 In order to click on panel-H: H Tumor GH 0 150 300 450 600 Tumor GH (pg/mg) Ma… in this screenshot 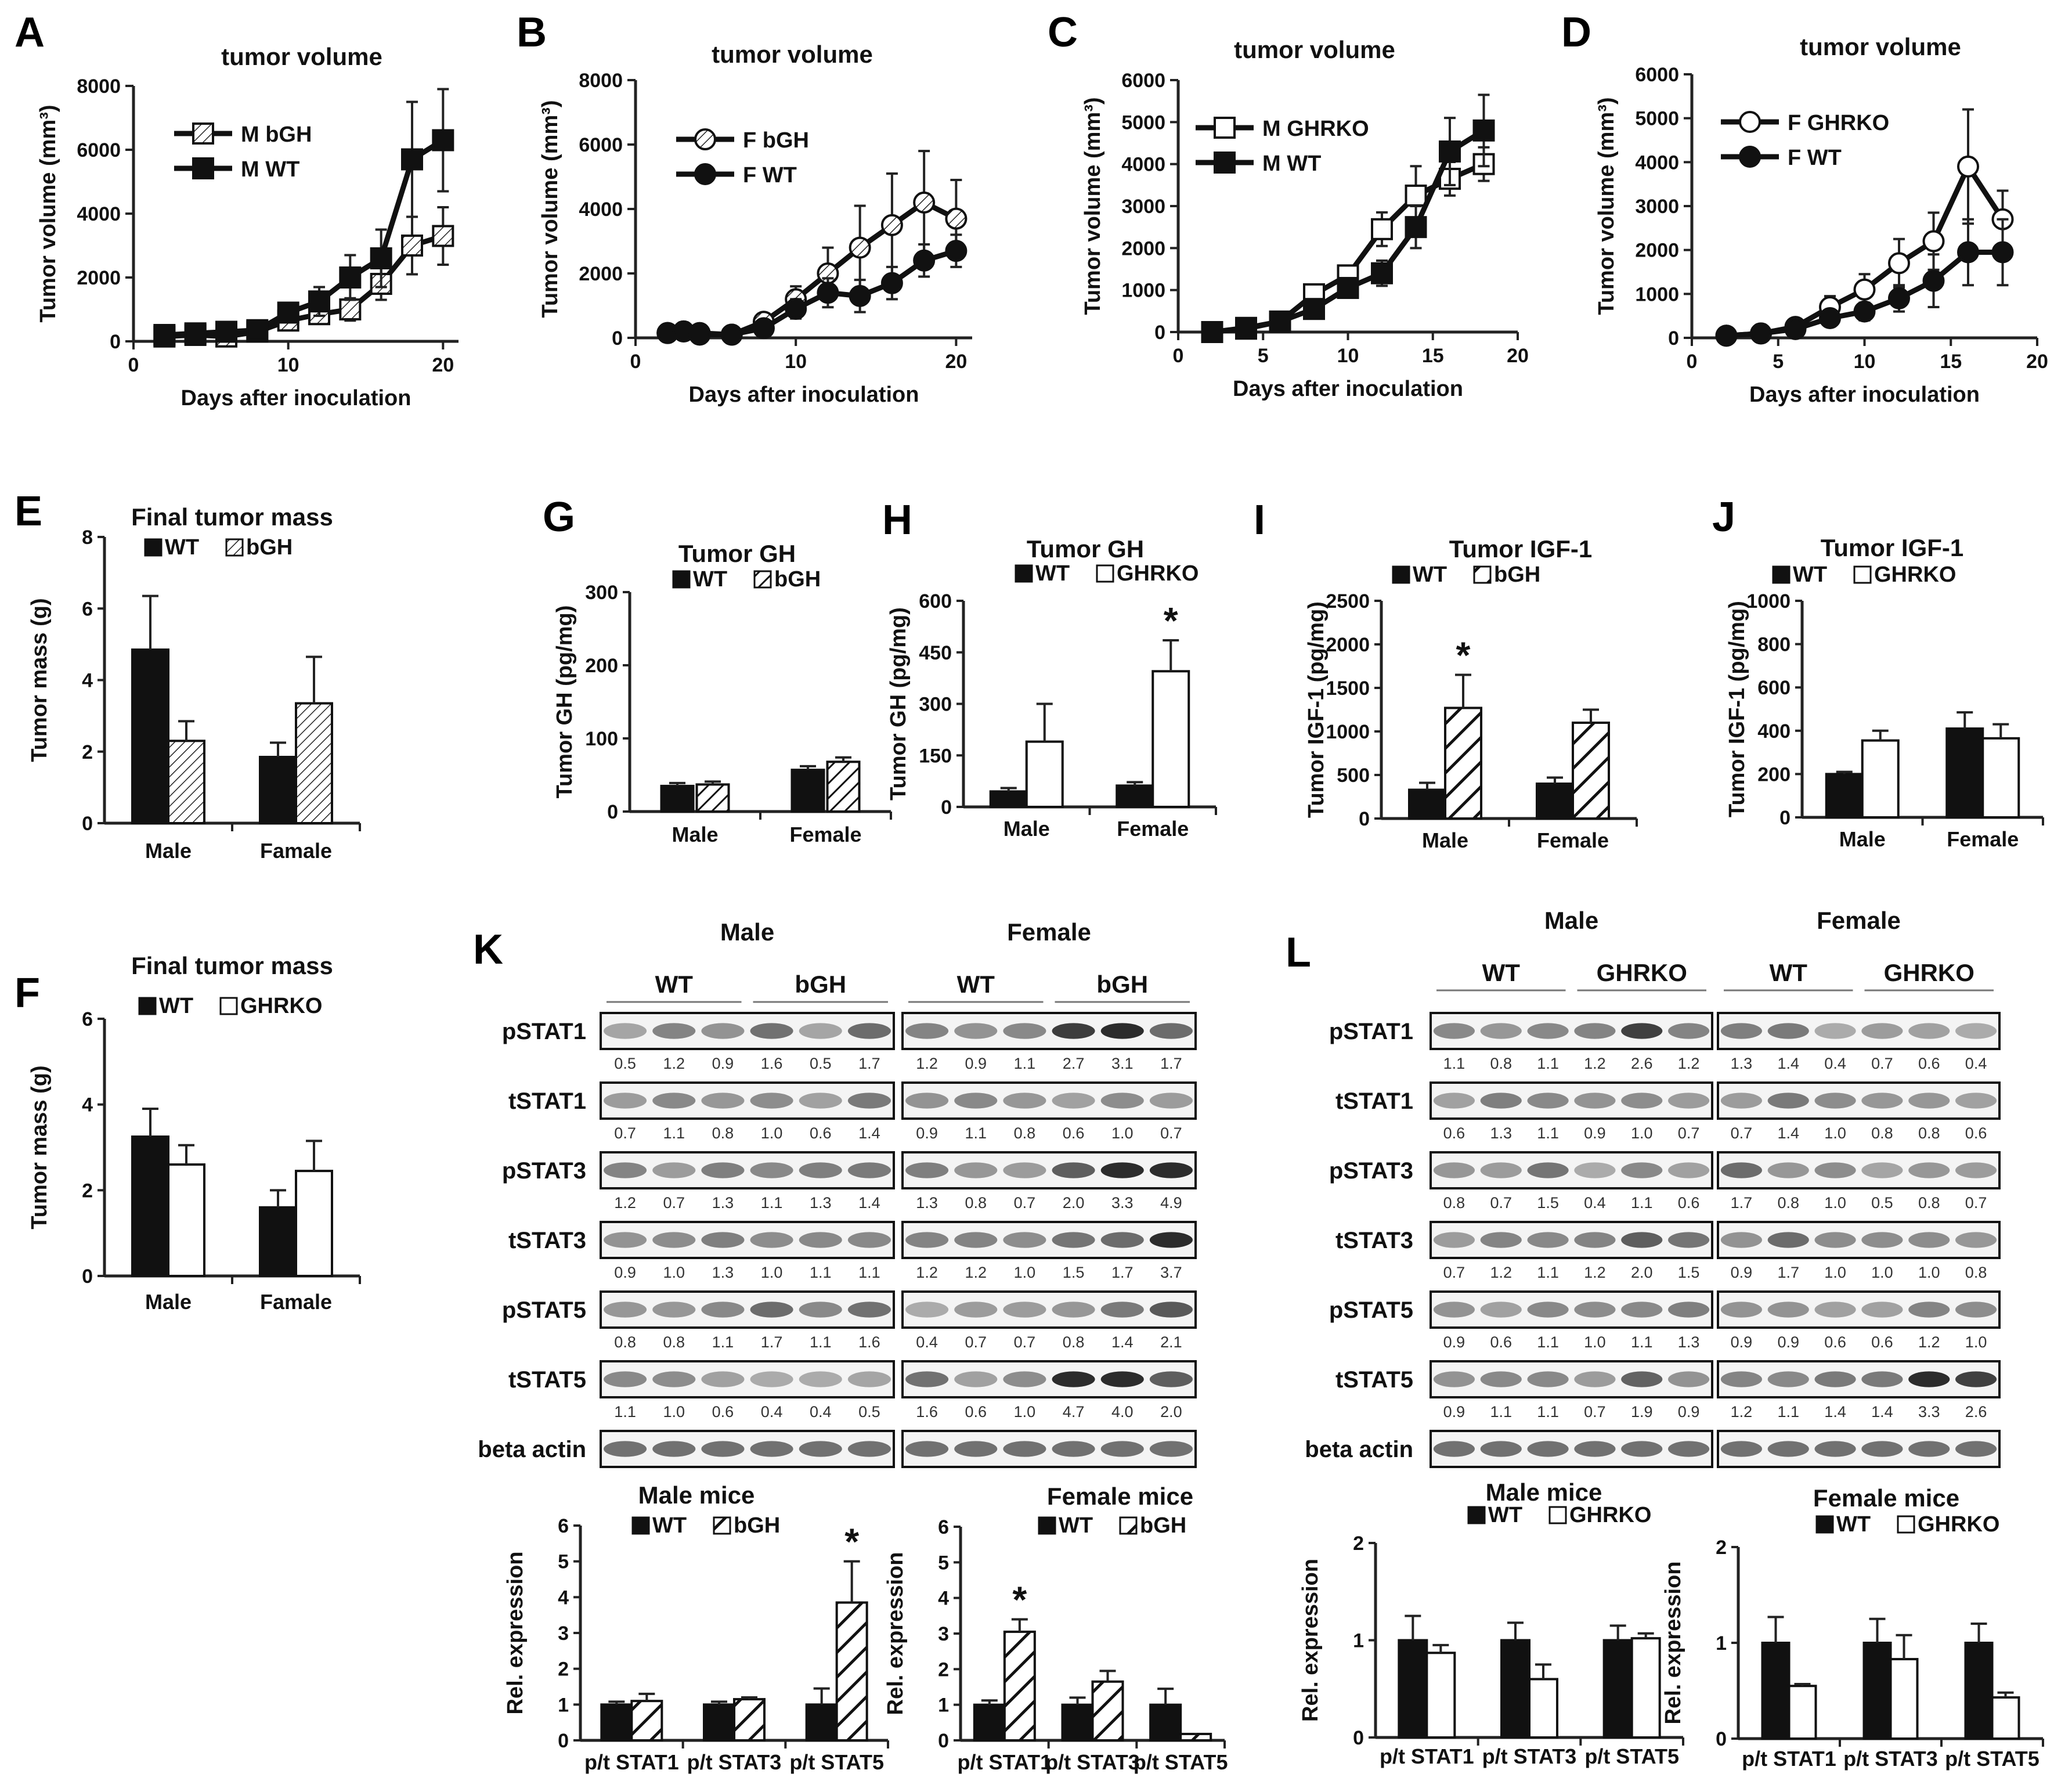, I will do `click(1050, 669)`.